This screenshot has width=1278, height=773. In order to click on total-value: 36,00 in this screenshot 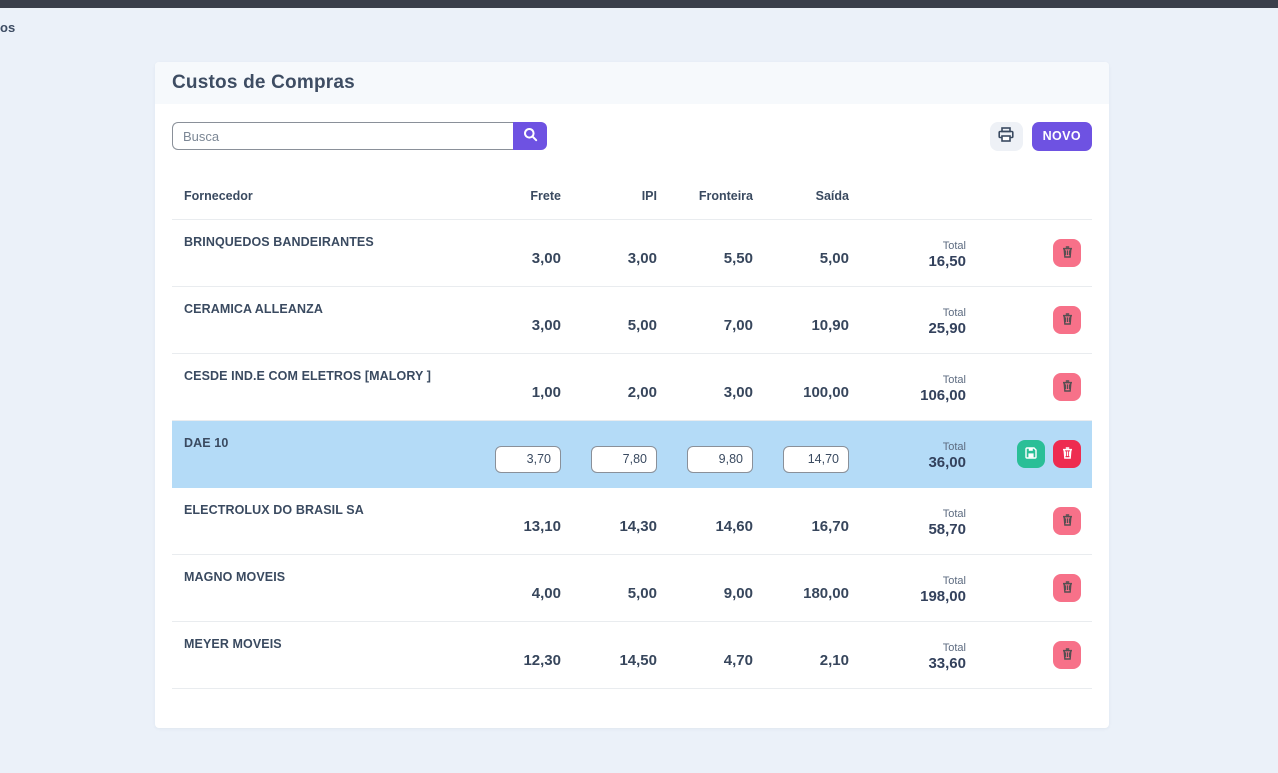, I will do `click(947, 462)`.